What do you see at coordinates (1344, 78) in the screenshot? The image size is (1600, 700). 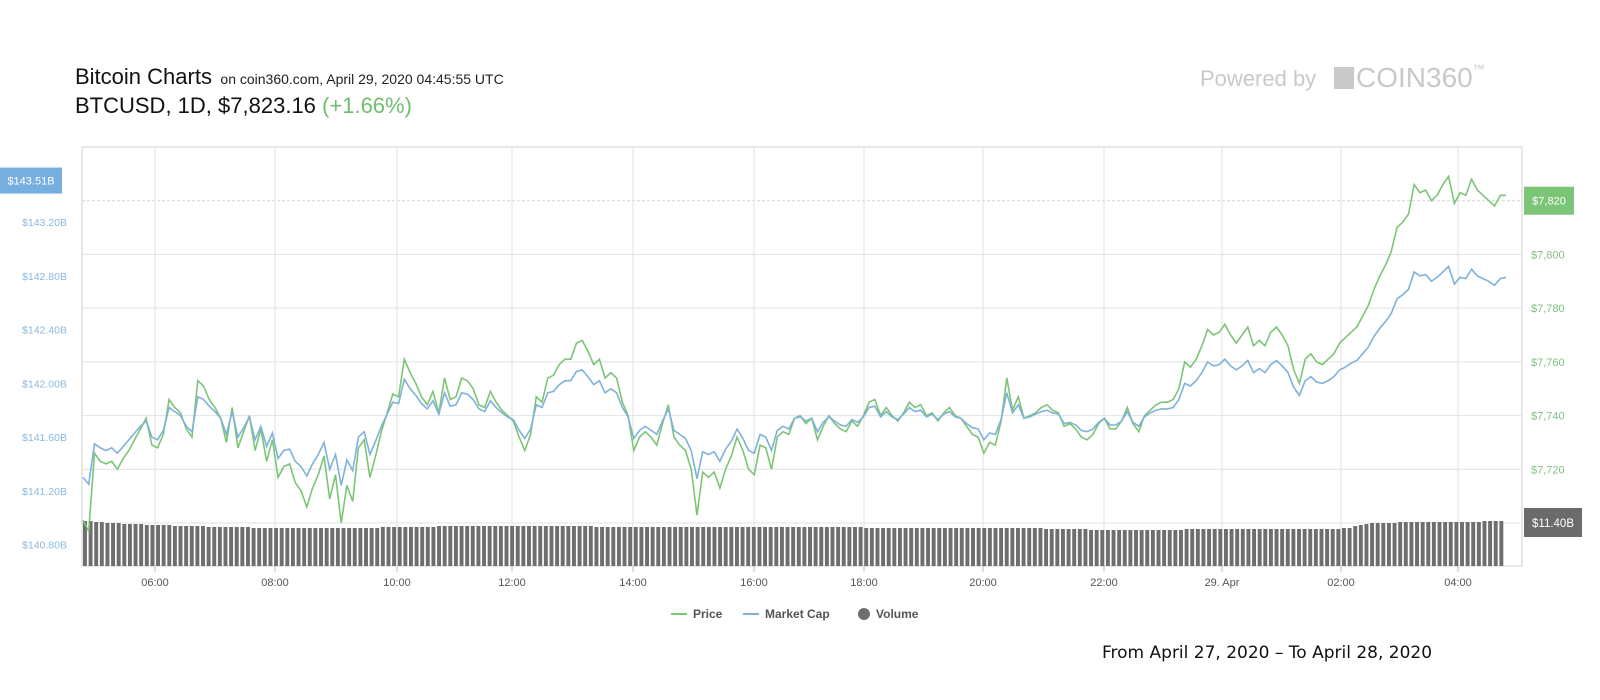 I see `coin360-logo-icon` at bounding box center [1344, 78].